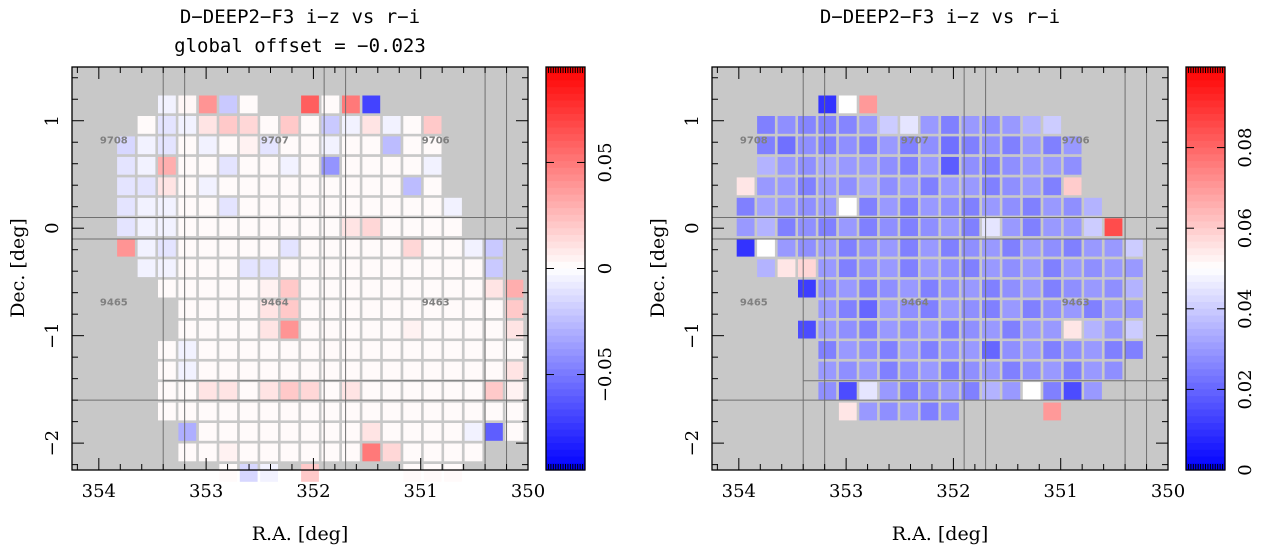 Image resolution: width=1280 pixels, height=549 pixels. I want to click on right-colorbar: 0.08 0.06 0.04 0.02 0, so click(1220, 271).